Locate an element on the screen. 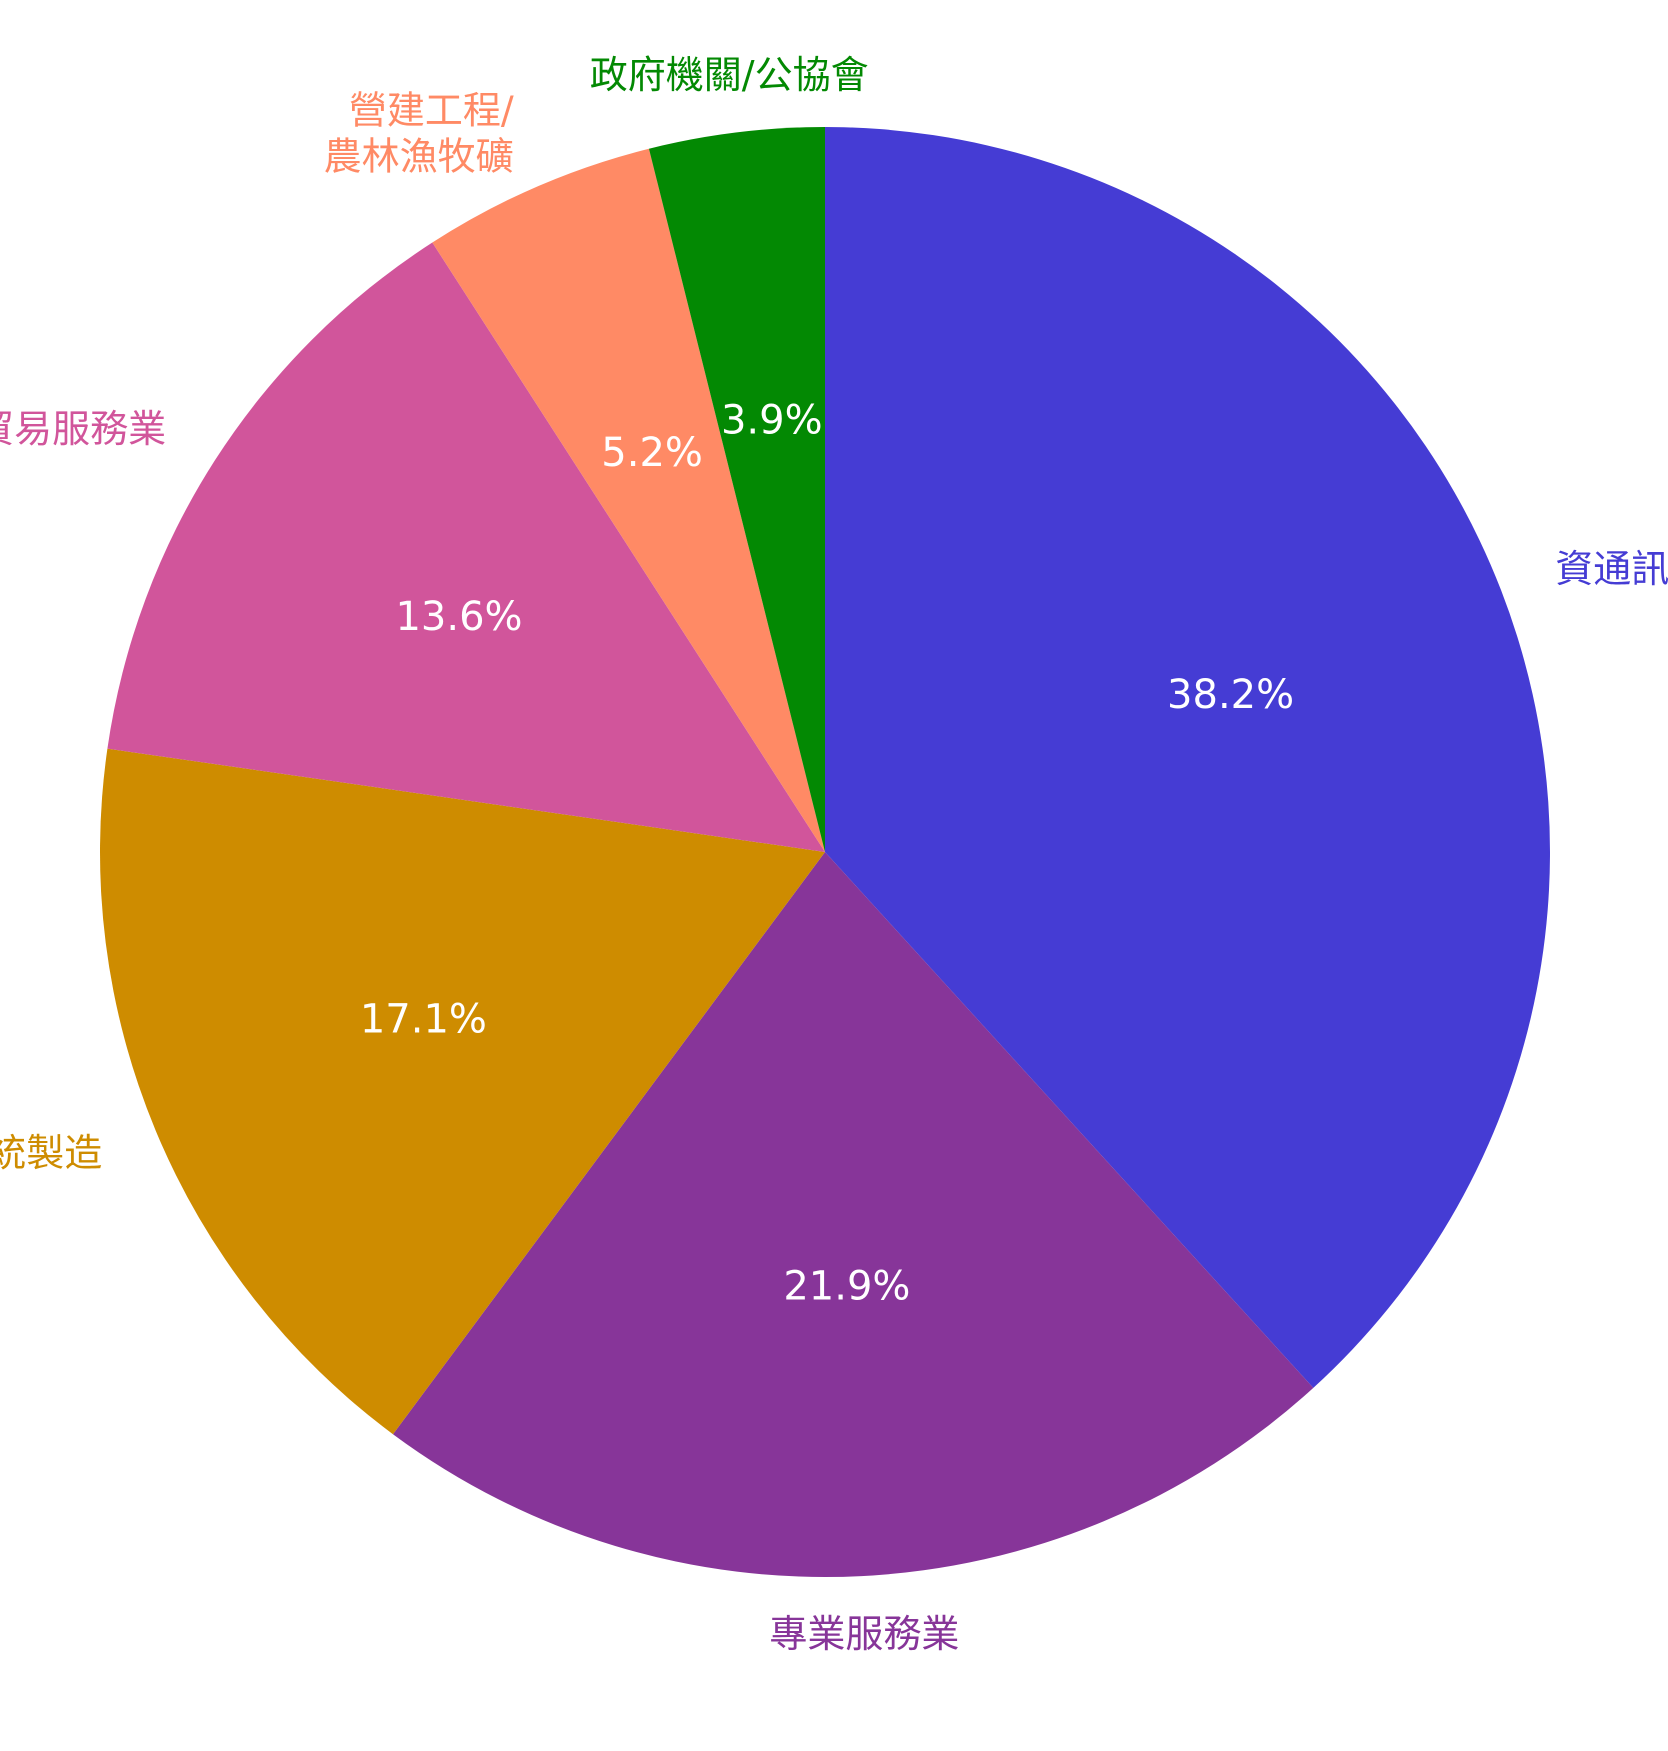  slice-value-label-3: 13.6% is located at coordinates (458, 617).